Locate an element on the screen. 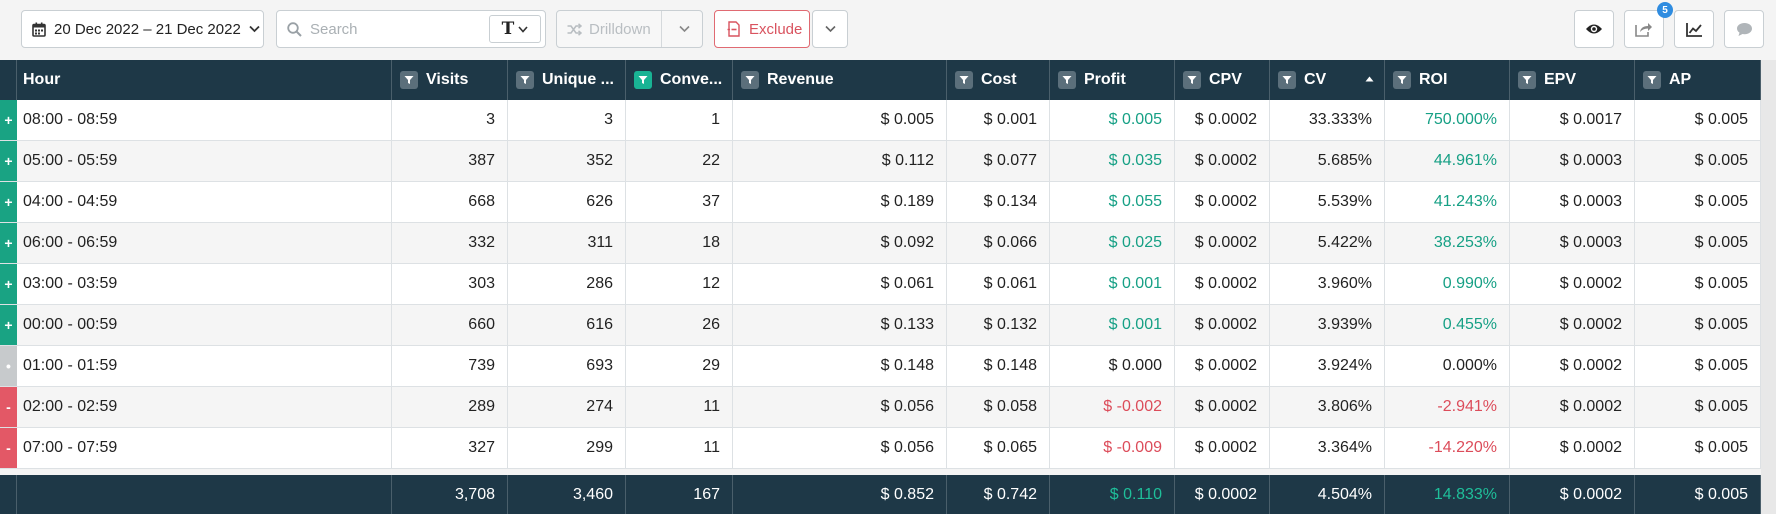 This screenshot has height=514, width=1776. cell-conversions: 12 is located at coordinates (679, 284).